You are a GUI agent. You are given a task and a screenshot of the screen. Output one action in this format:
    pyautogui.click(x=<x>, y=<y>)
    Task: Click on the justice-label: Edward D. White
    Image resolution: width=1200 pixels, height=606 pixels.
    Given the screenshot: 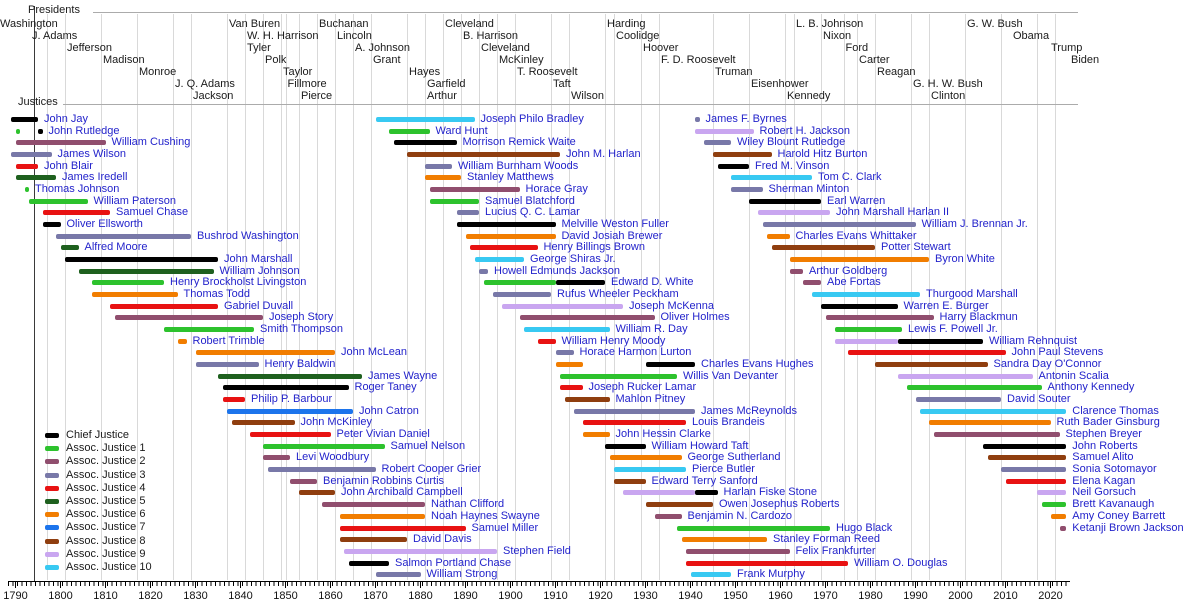 What is the action you would take?
    pyautogui.click(x=652, y=282)
    